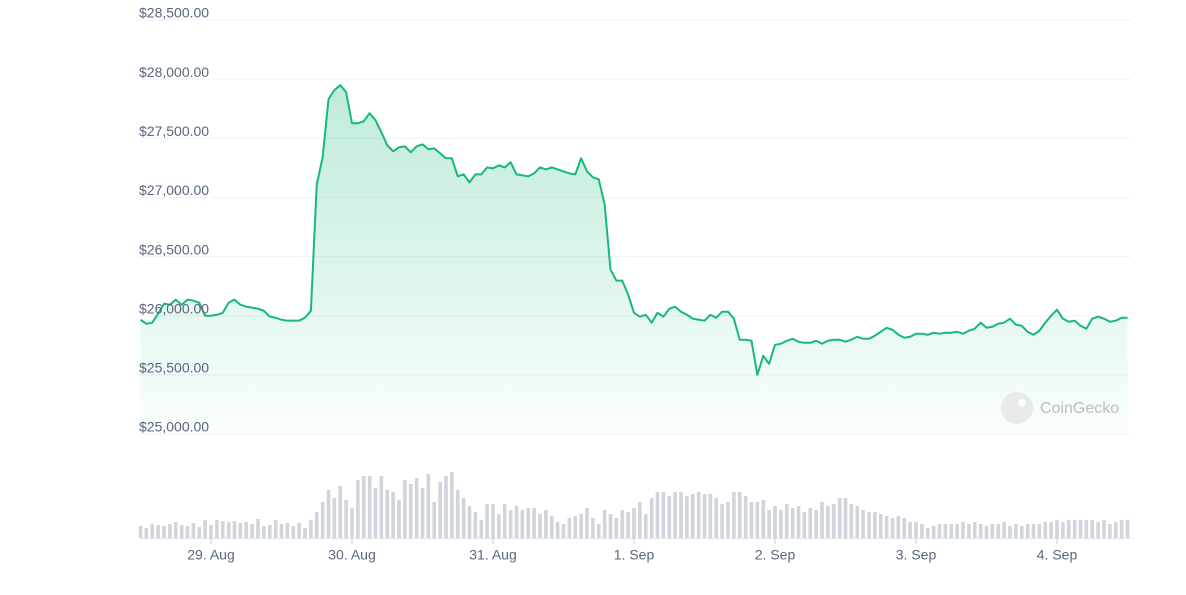  I want to click on x-tick-label: 30. Aug, so click(352, 555).